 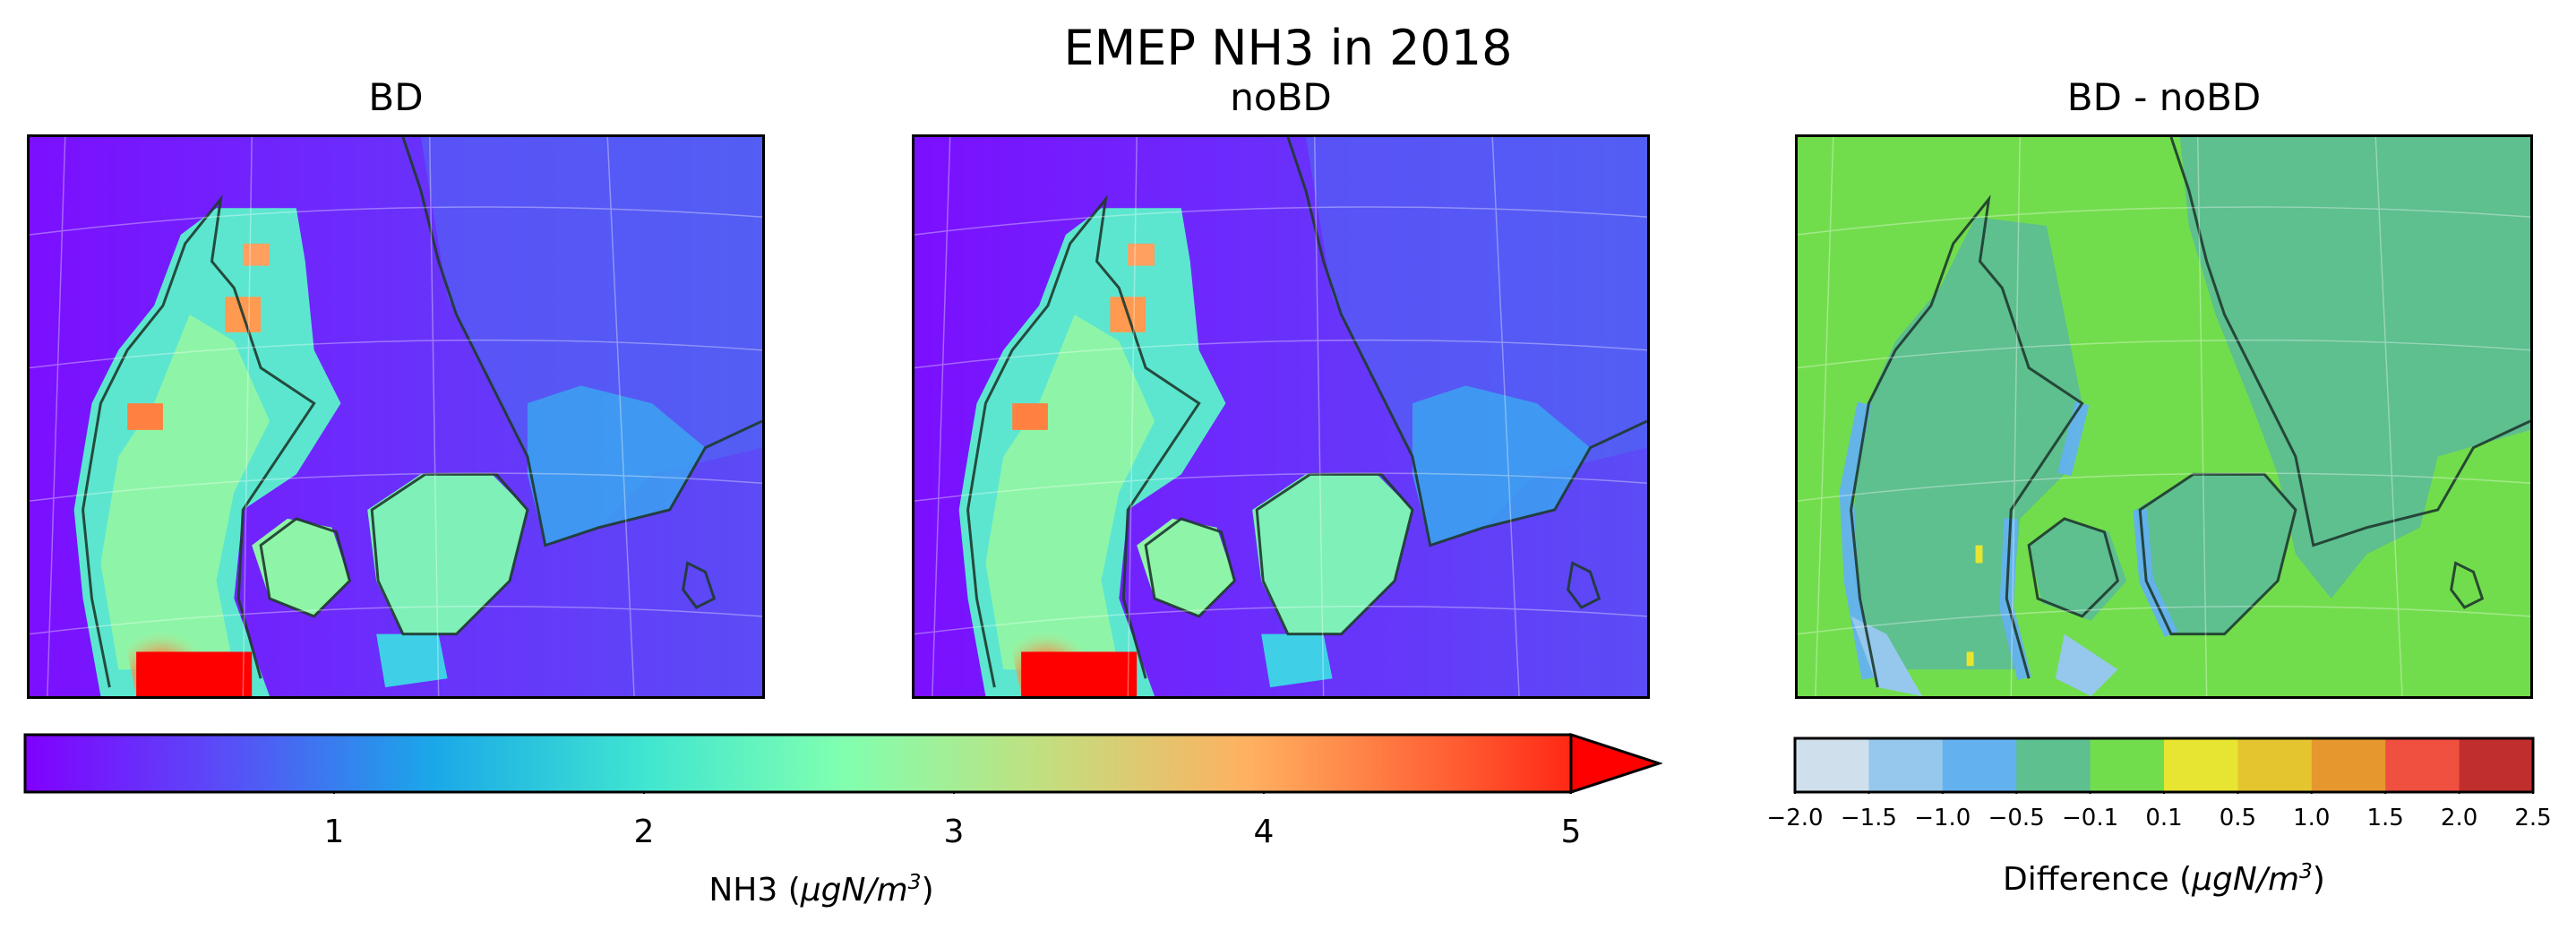 I want to click on tick-label: −0.1, so click(x=2090, y=818).